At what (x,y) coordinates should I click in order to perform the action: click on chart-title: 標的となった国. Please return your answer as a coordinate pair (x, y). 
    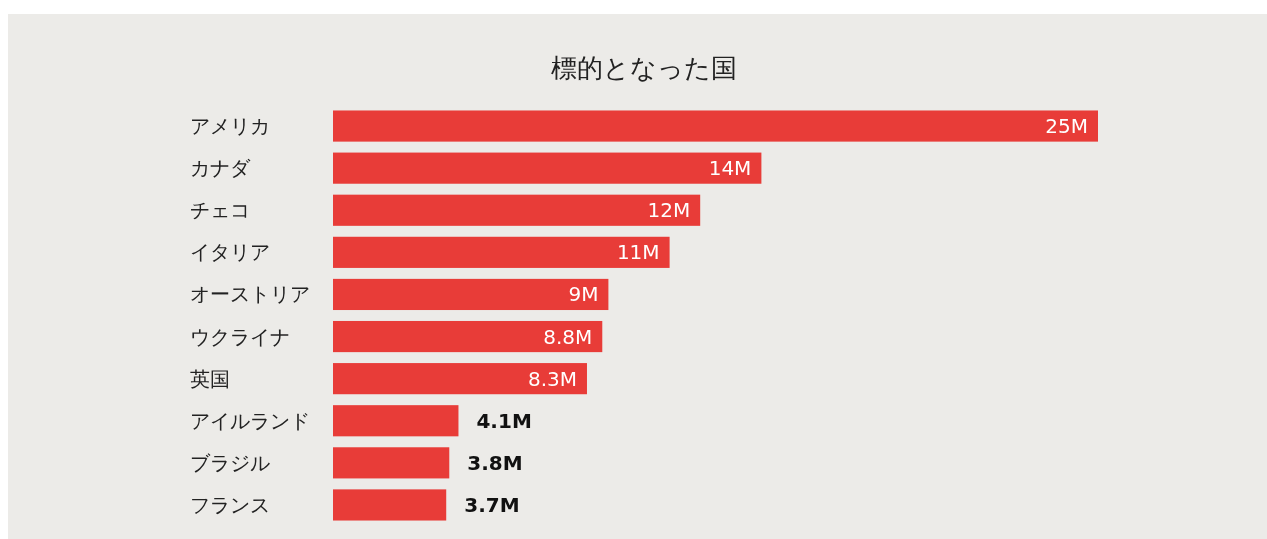
    Looking at the image, I should click on (644, 68).